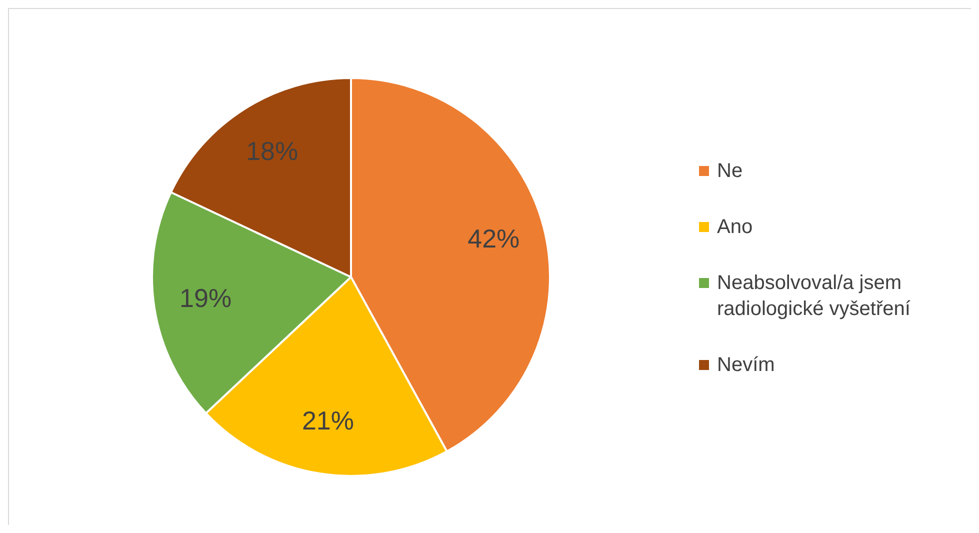 This screenshot has height=533, width=979. What do you see at coordinates (494, 239) in the screenshot?
I see `data-label: 42%` at bounding box center [494, 239].